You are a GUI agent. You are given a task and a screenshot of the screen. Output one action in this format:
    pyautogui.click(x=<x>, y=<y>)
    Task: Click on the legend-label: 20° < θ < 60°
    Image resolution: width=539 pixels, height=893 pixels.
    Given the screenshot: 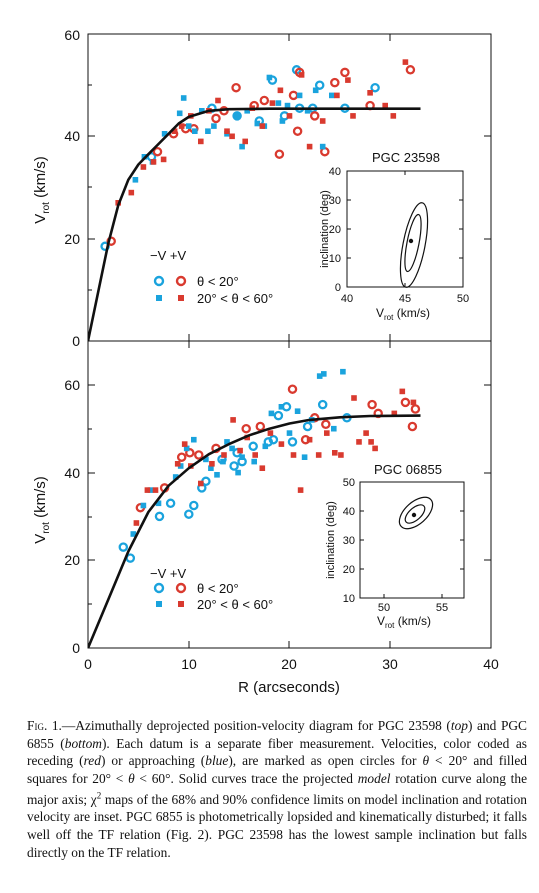 What is the action you would take?
    pyautogui.click(x=235, y=298)
    